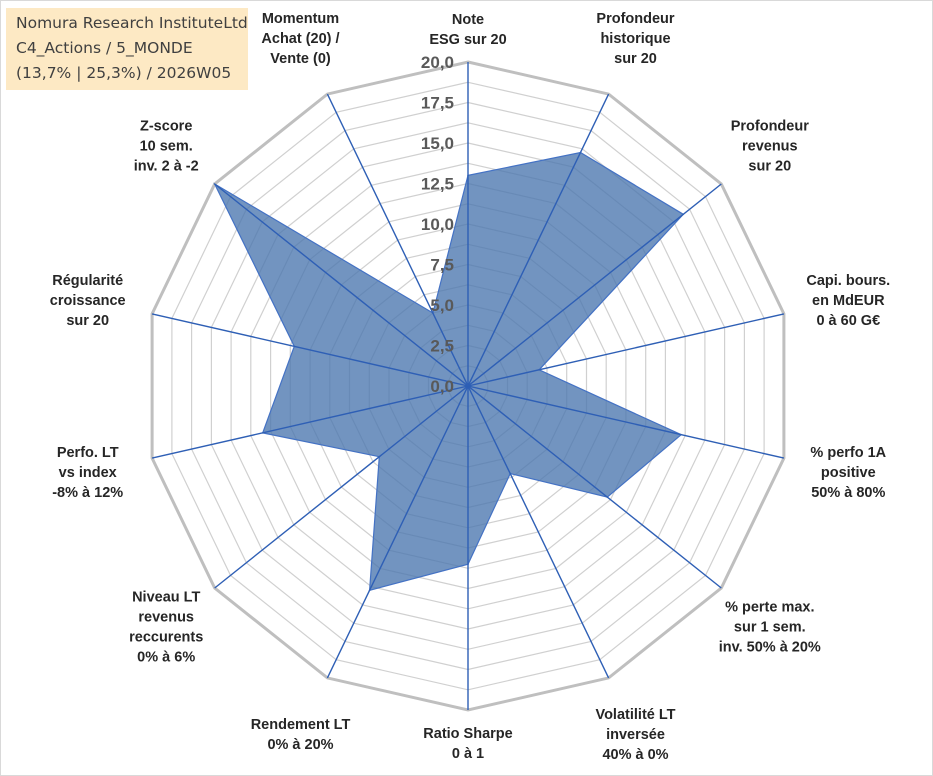  Describe the element at coordinates (437, 103) in the screenshot. I see `tick-label-7: 17,5` at that location.